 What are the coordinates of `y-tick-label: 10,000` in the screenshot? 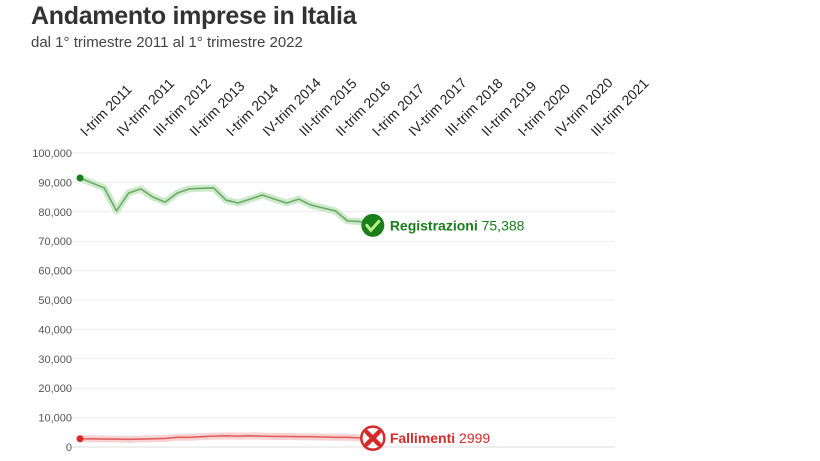 It's located at (55, 419).